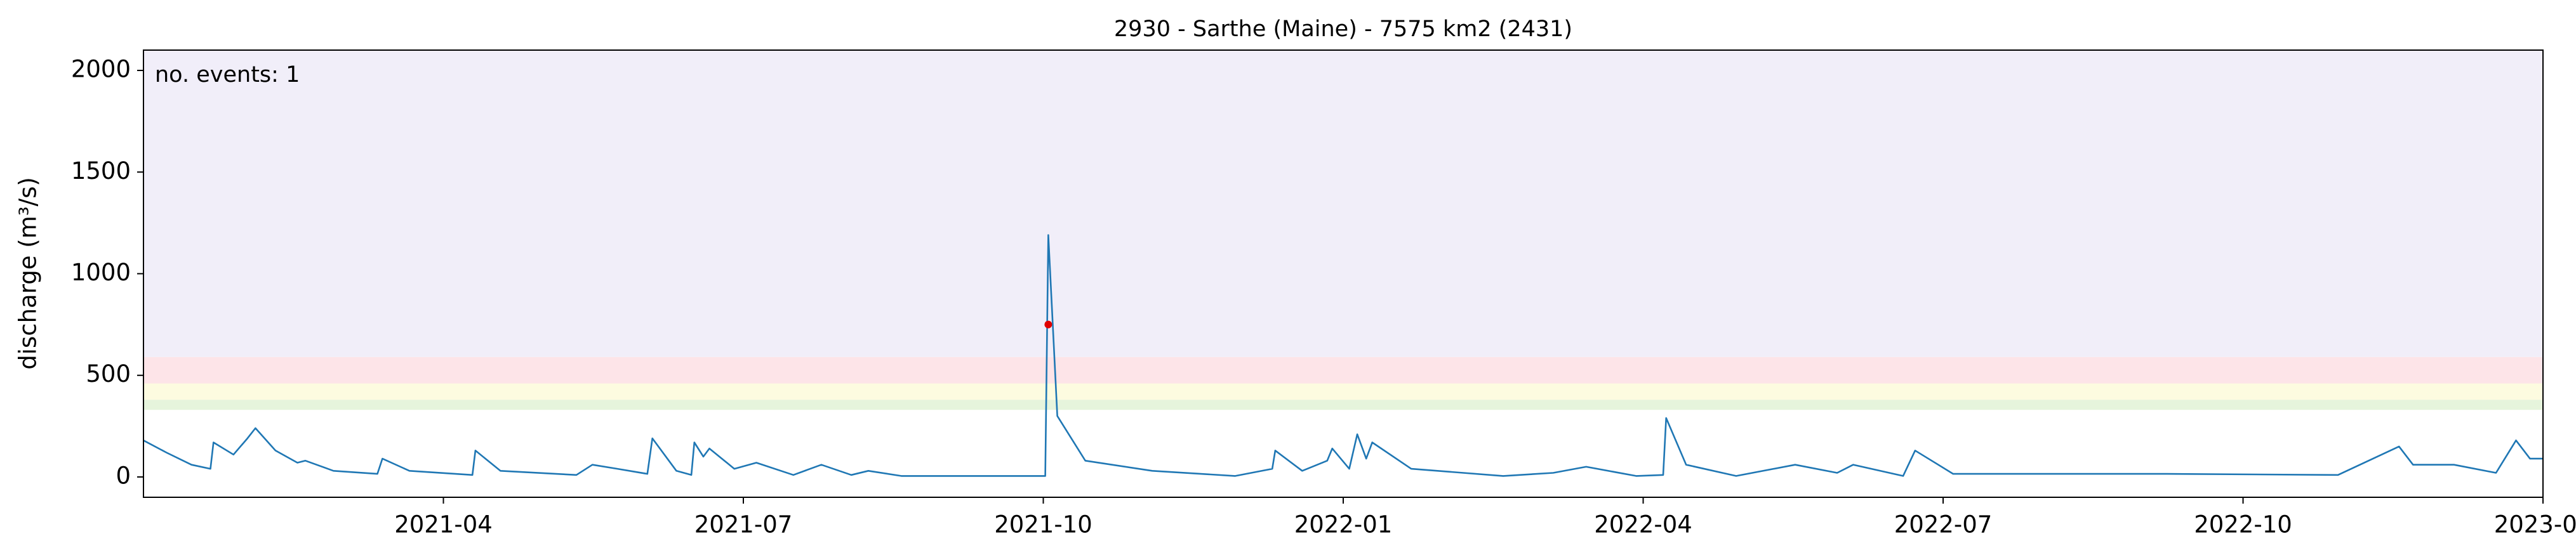  Describe the element at coordinates (1343, 29) in the screenshot. I see `chart-title: 2930 - Sarthe (Maine) - 7575 km2 (2431)` at that location.